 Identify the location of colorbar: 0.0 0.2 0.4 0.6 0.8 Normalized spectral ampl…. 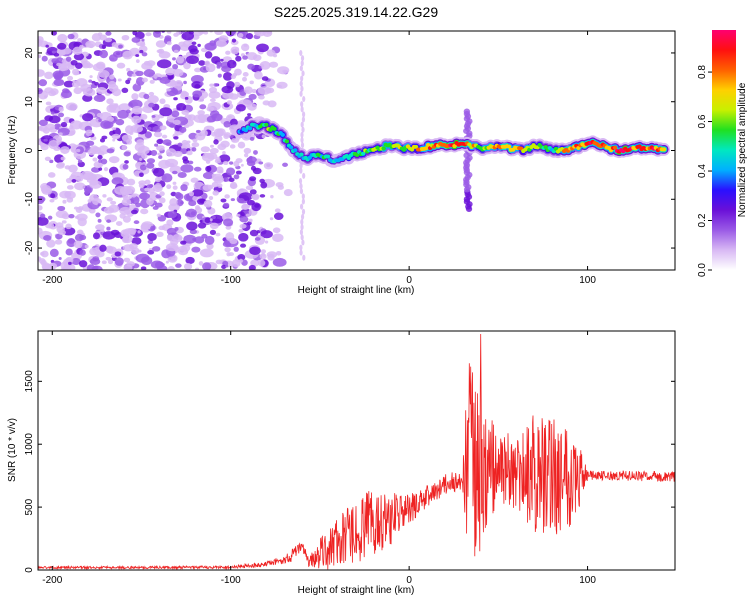
(722, 153).